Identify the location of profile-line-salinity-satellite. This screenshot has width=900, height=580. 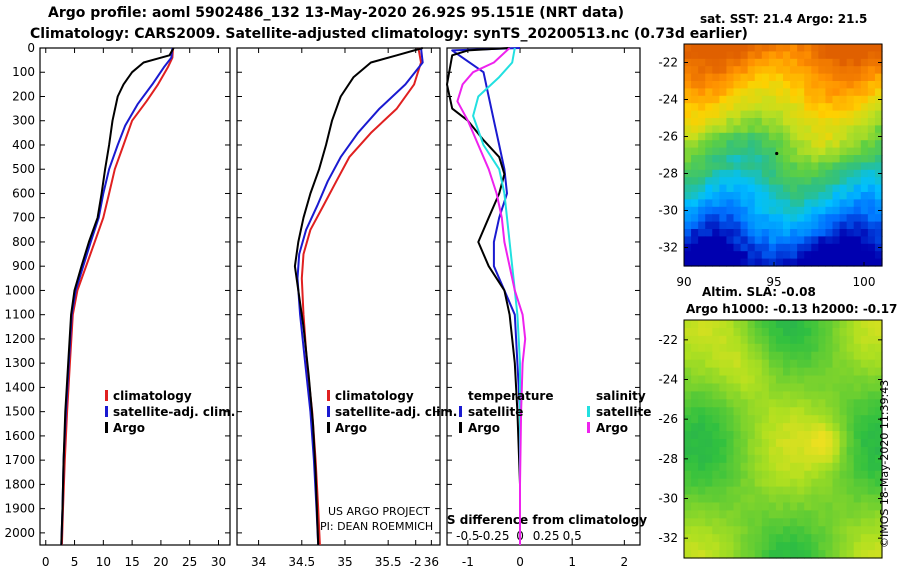
(496, 296).